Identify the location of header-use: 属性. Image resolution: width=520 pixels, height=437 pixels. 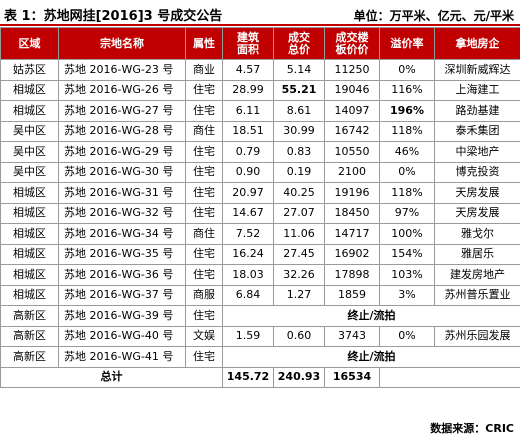
(204, 43).